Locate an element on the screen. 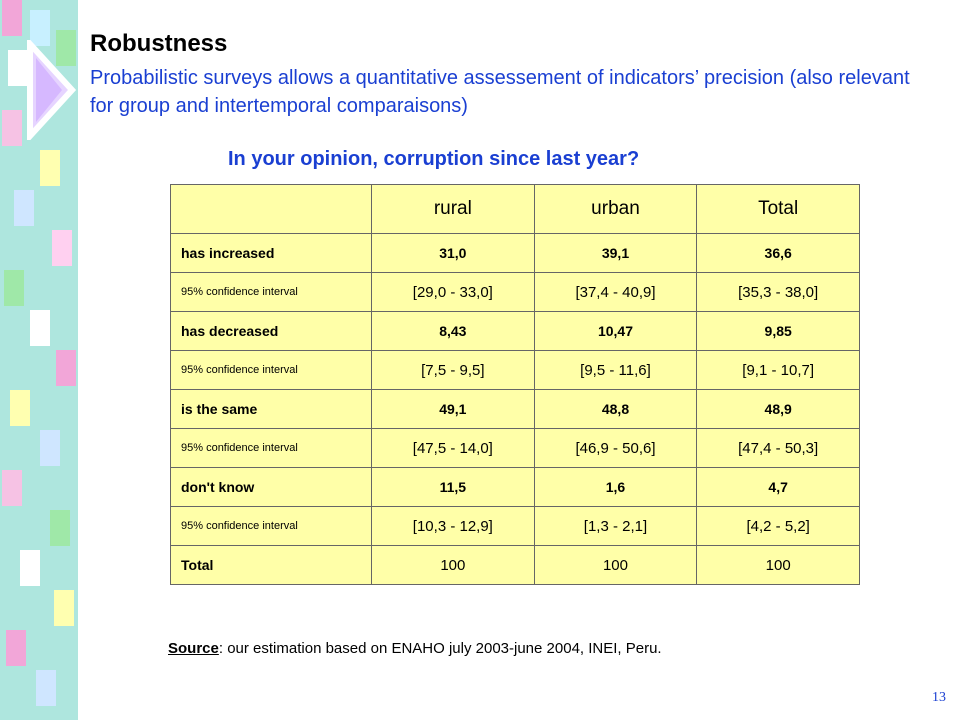  table-cell: [47,5 - 14,0] is located at coordinates (453, 448).